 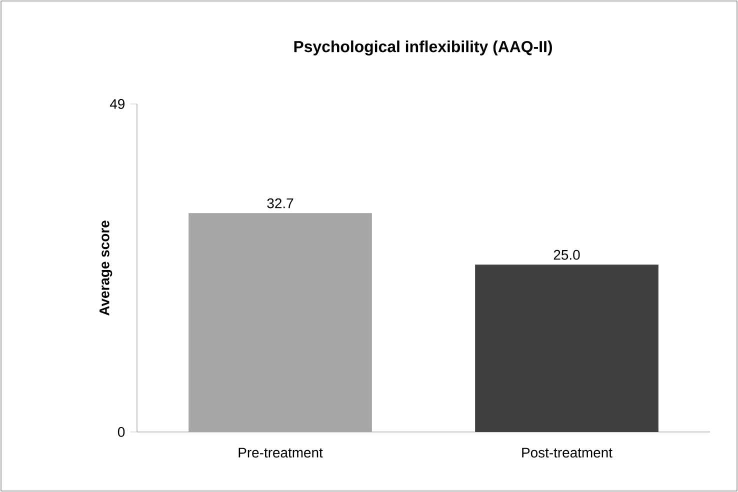 What do you see at coordinates (121, 432) in the screenshot?
I see `y-tick-label: 0` at bounding box center [121, 432].